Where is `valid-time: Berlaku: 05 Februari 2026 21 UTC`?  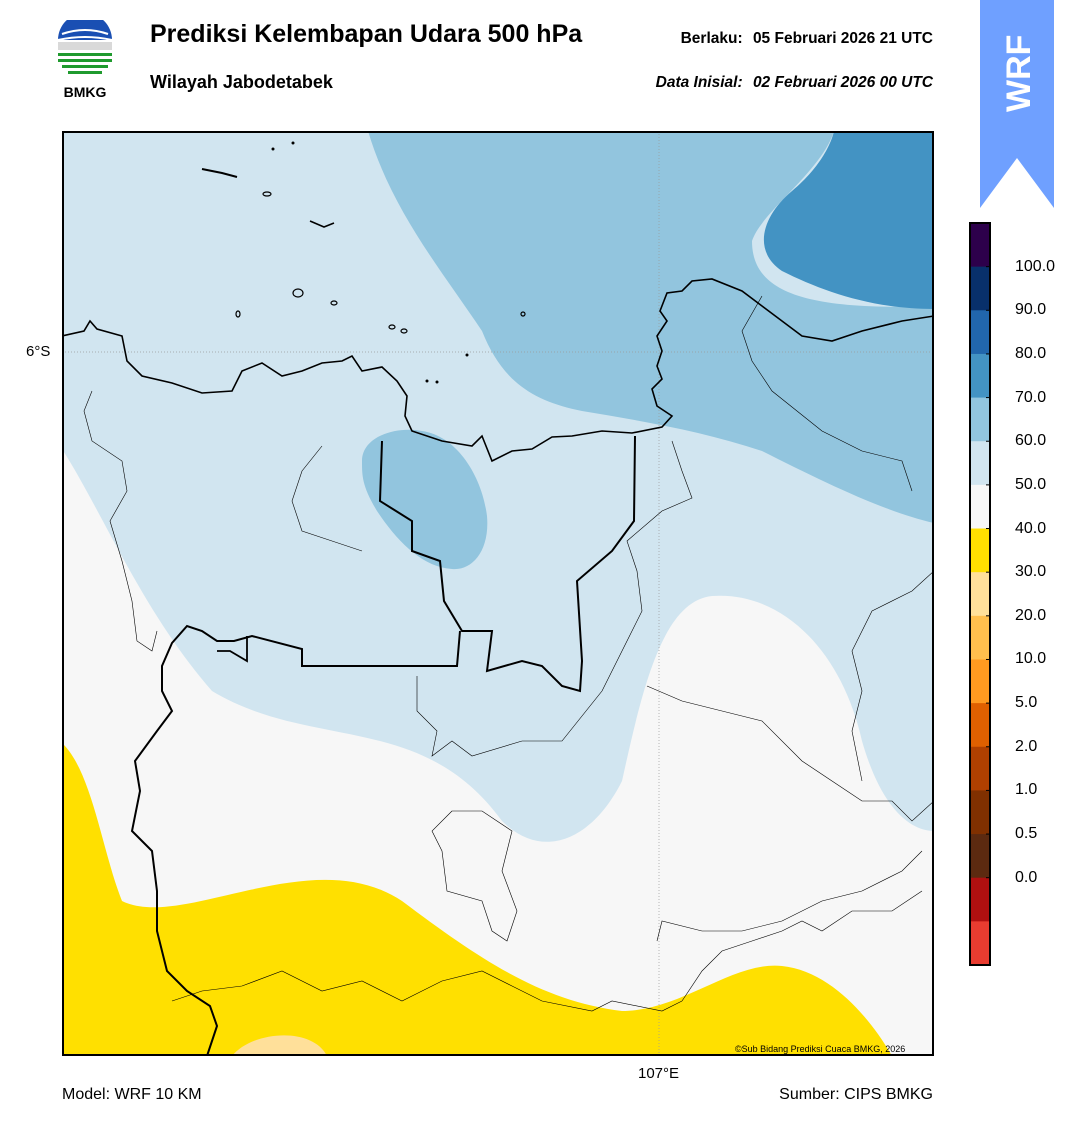
valid-time: Berlaku: 05 Februari 2026 21 UTC is located at coordinates (804, 39).